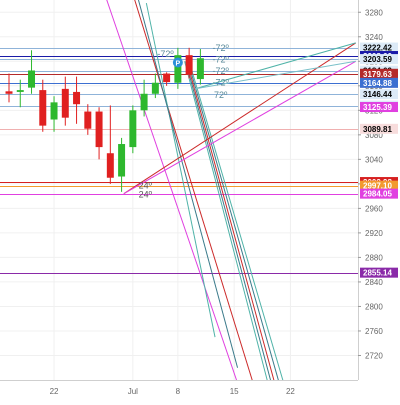 The image size is (400, 405). I want to click on y-tick-label: 3240, so click(374, 37).